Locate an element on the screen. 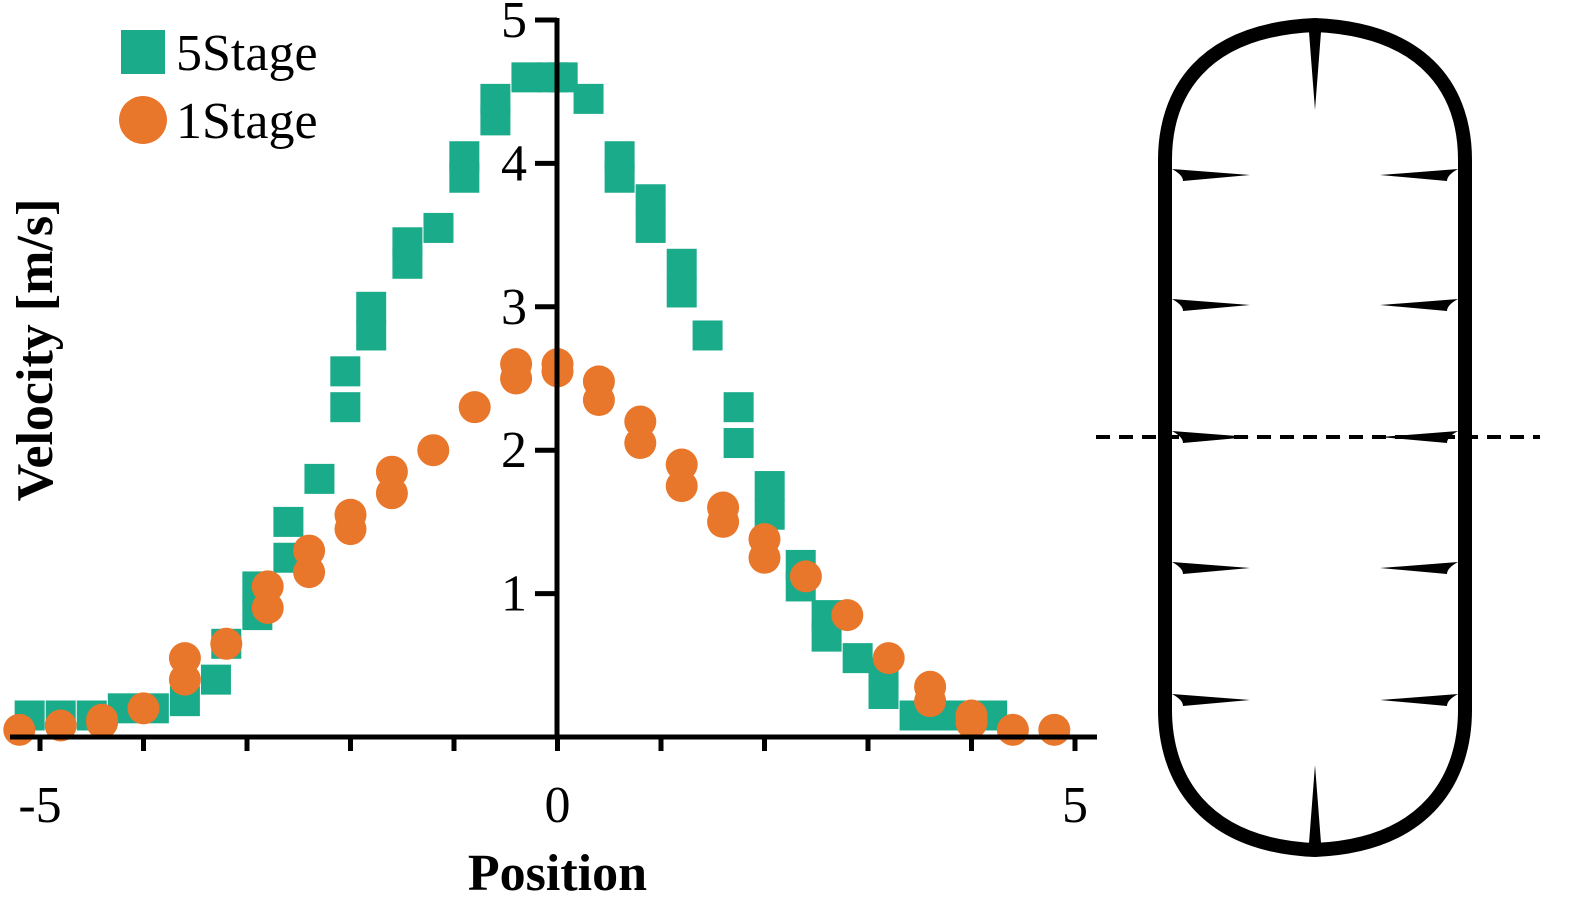 Image resolution: width=1575 pixels, height=900 pixels. x-tick-label-1: 0 is located at coordinates (558, 805).